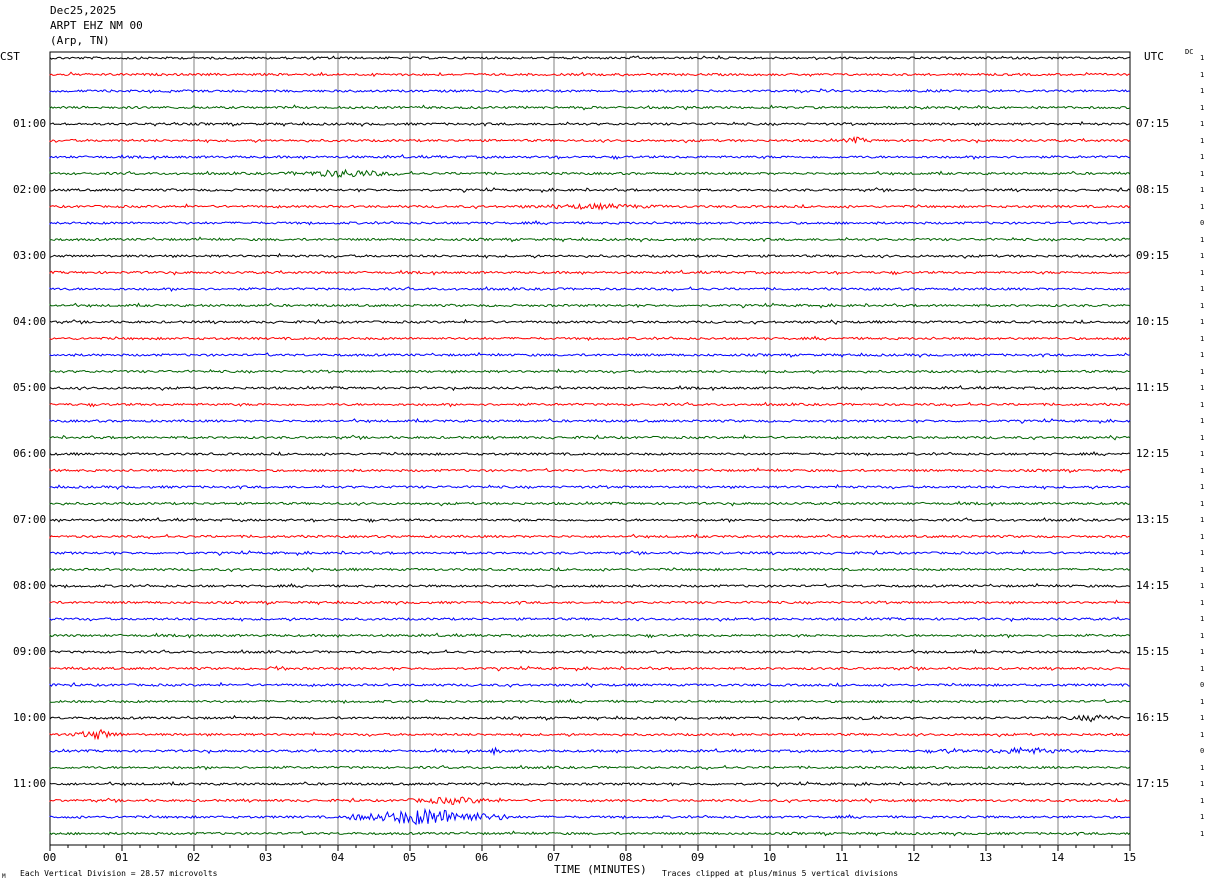 The image size is (1210, 886). Describe the element at coordinates (10, 56) in the screenshot. I see `left-timezone-label: CST` at that location.